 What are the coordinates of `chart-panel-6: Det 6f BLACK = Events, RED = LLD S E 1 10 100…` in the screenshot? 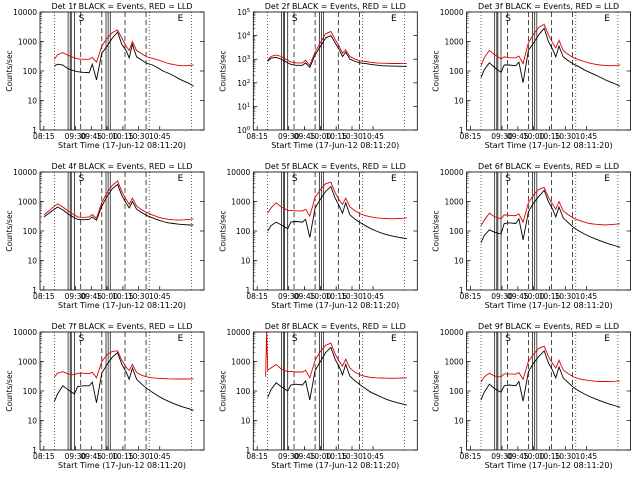 It's located at (532, 236).